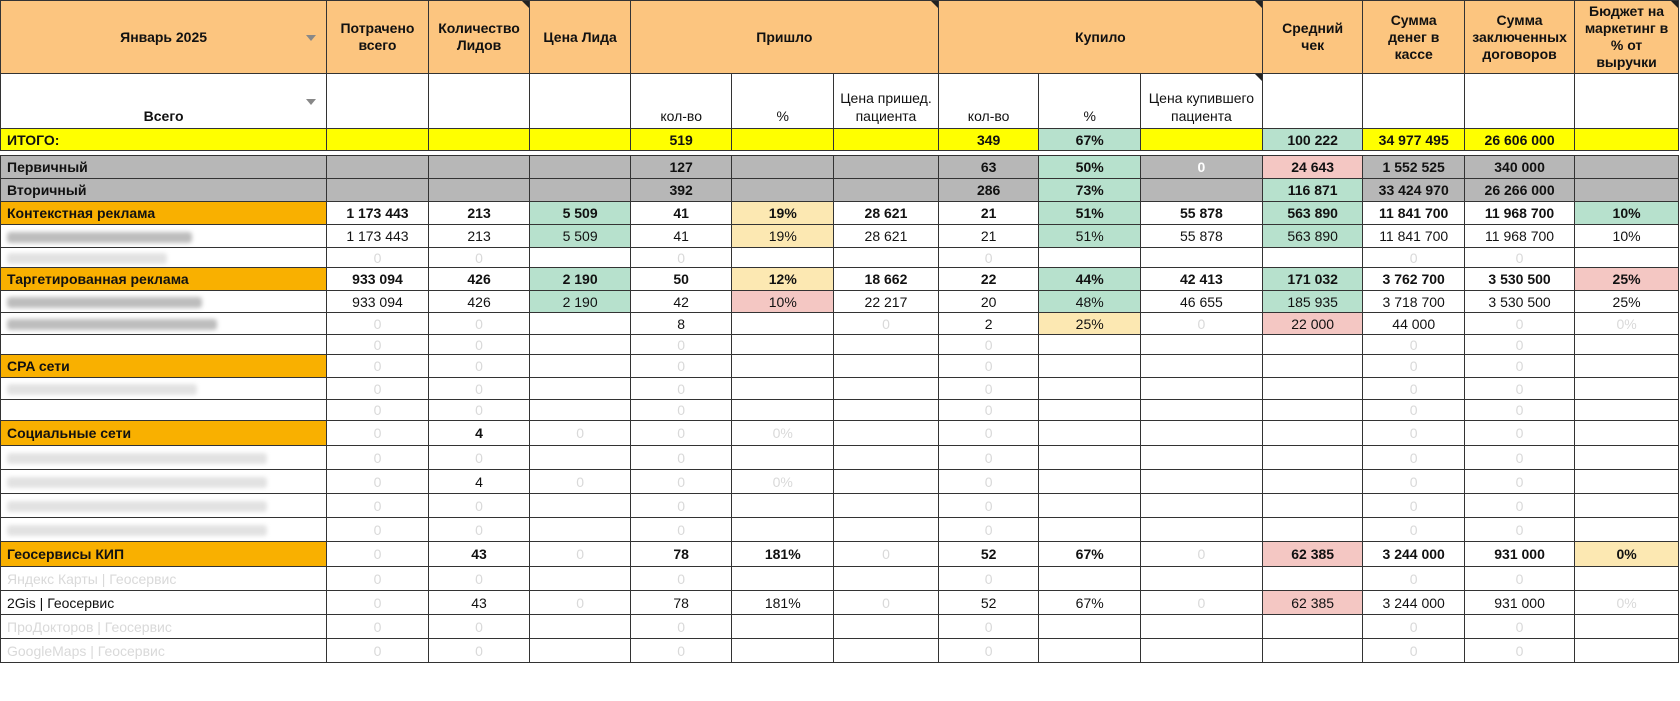  Describe the element at coordinates (164, 279) in the screenshot. I see `row-label: Таргетированная реклама` at that location.